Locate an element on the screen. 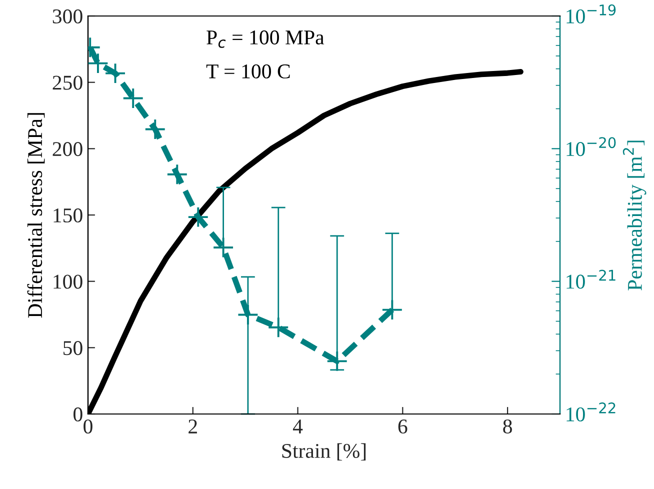 The width and height of the screenshot is (654, 489). y-axis-title: Differential stress [MPa] is located at coordinates (36, 215).